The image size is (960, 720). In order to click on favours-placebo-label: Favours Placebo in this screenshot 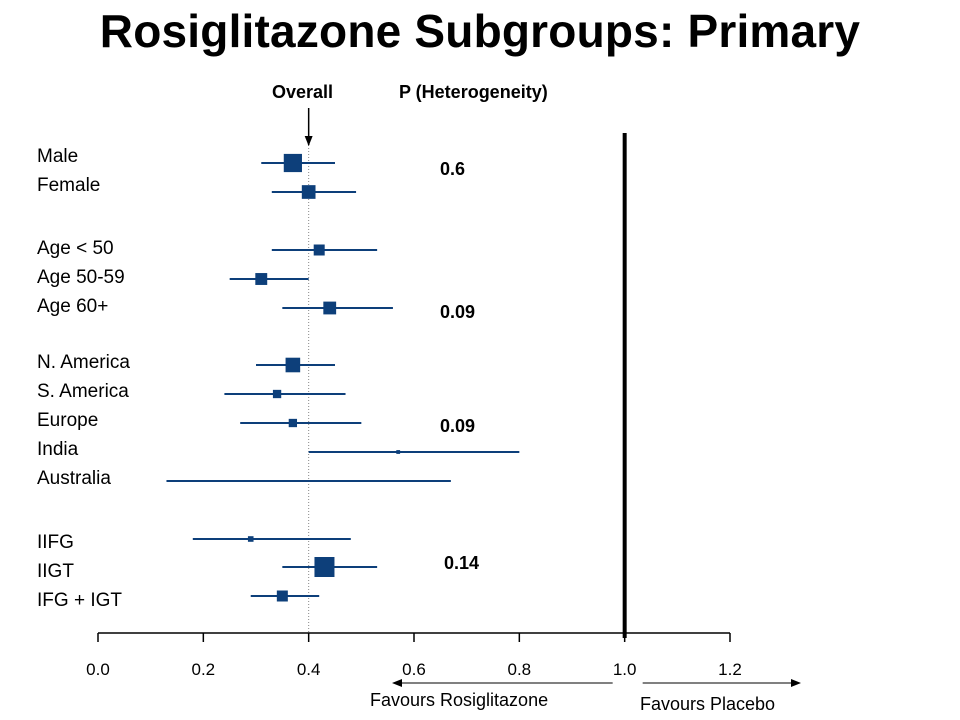, I will do `click(708, 704)`.